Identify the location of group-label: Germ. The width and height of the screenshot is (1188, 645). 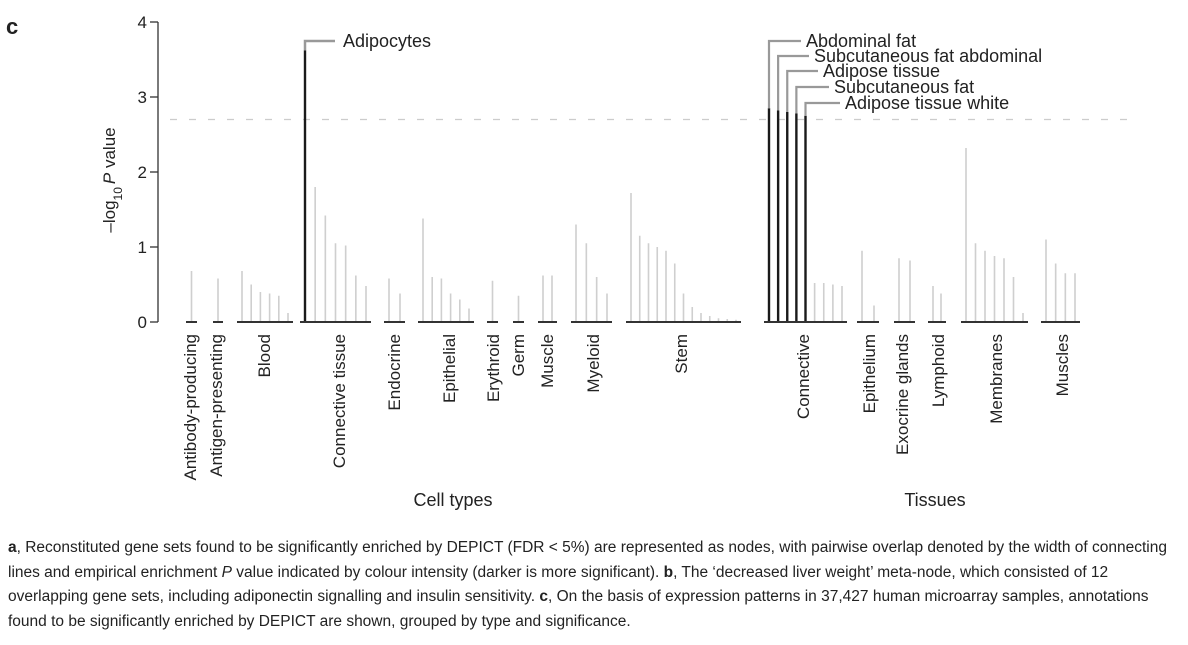
(518, 355).